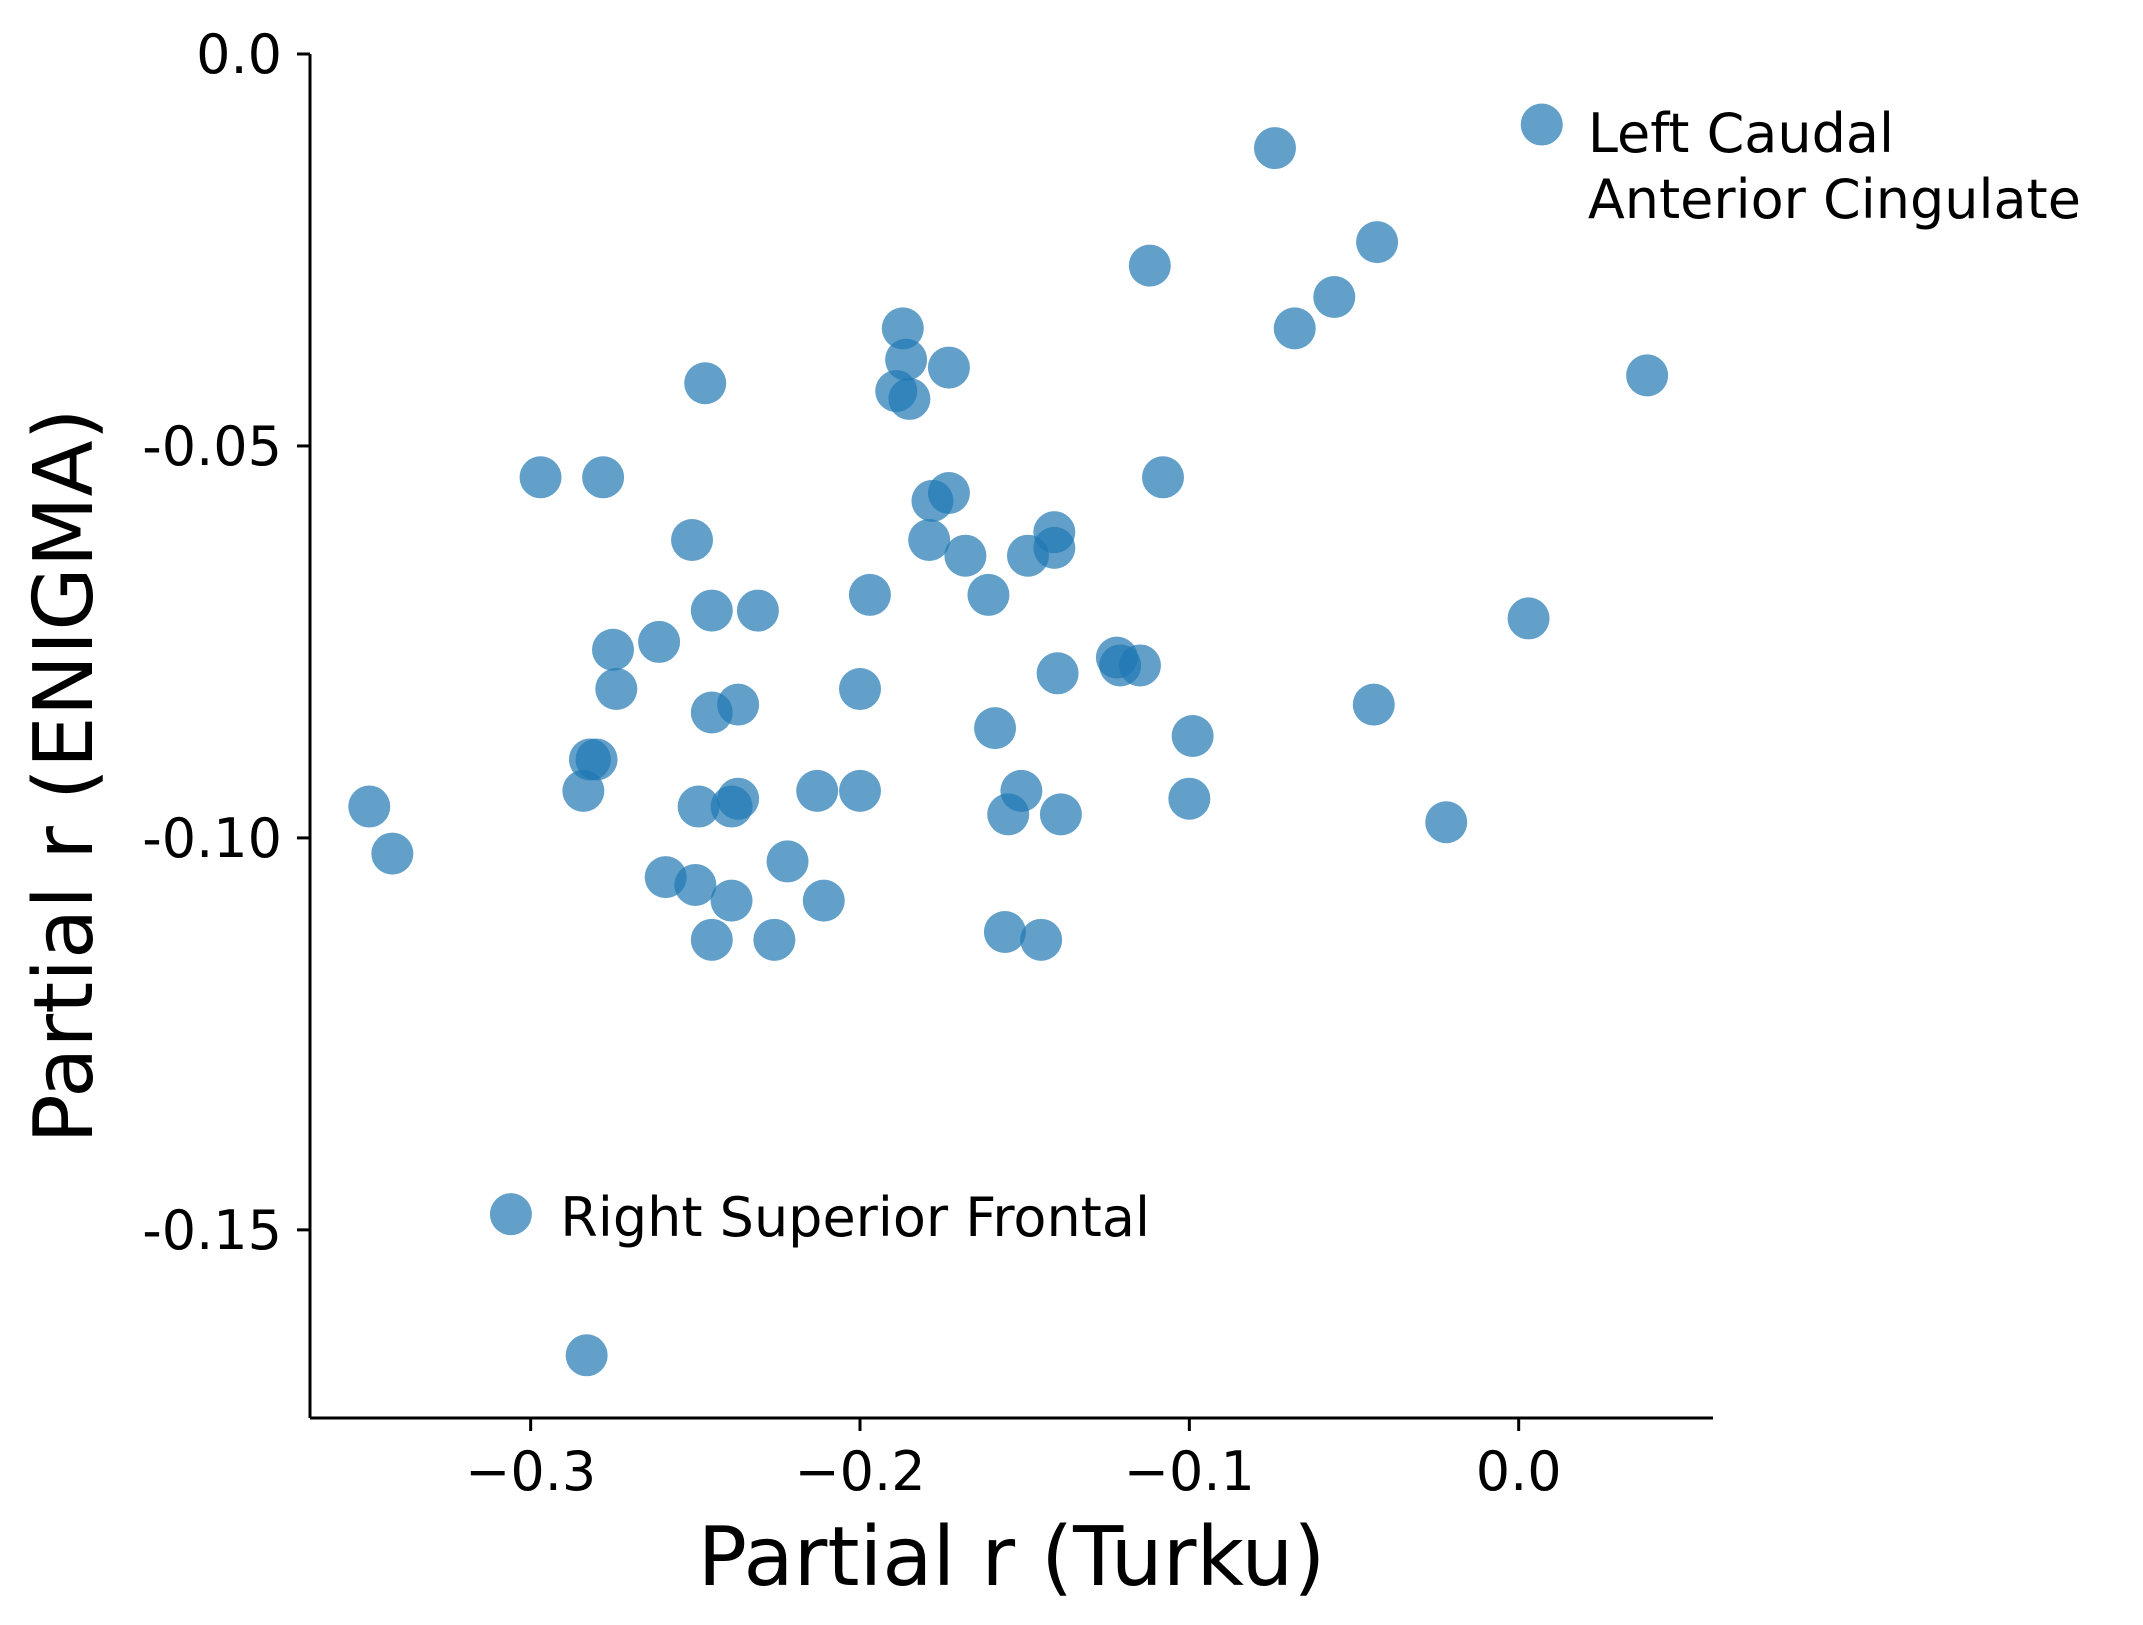 The image size is (2143, 1625). I want to click on x-tick-label: −0.1, so click(1189, 1471).